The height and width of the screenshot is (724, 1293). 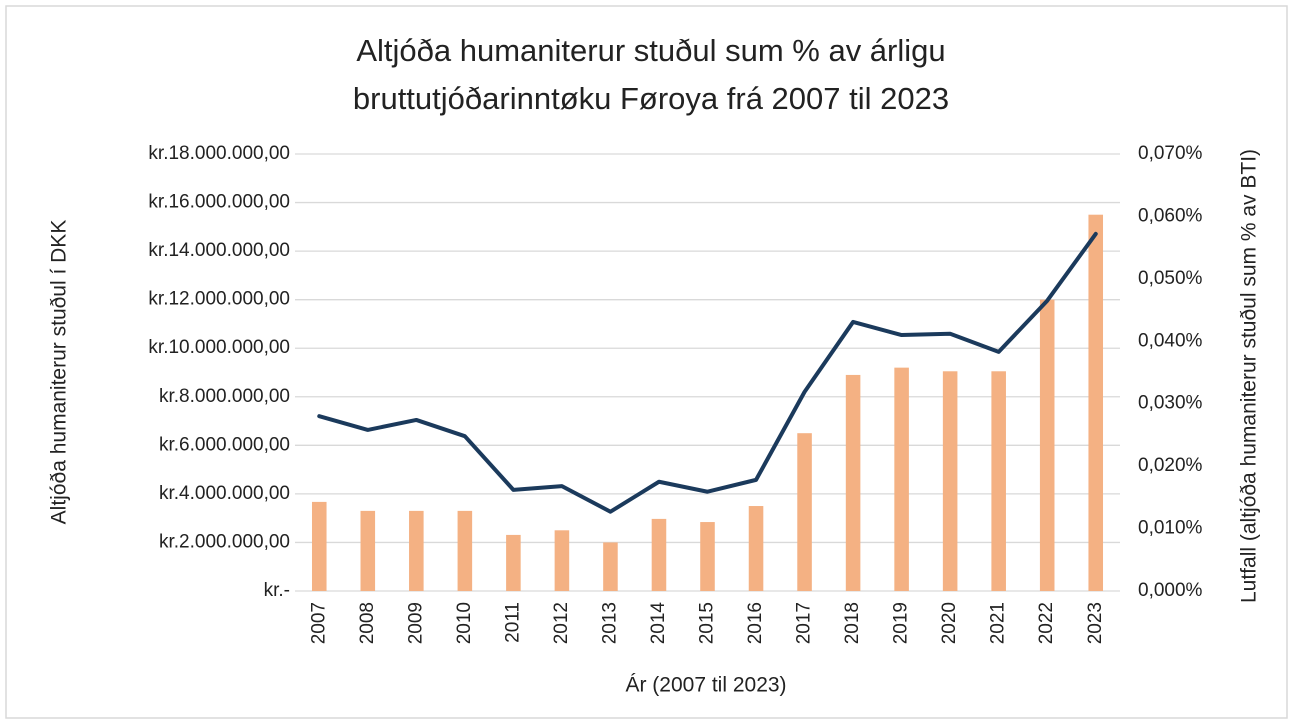 What do you see at coordinates (1170, 215) in the screenshot?
I see `y2-tick-label: 0,060%` at bounding box center [1170, 215].